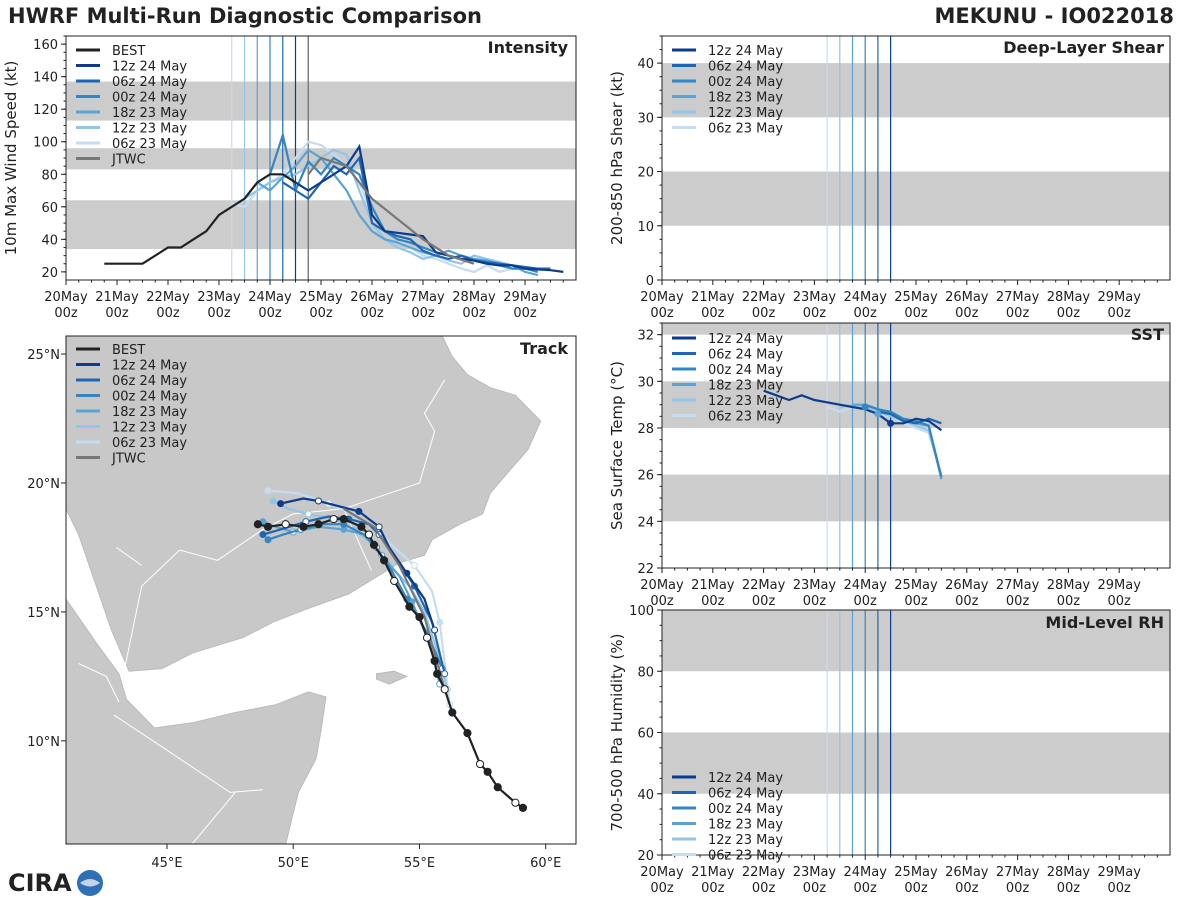 Image resolution: width=1200 pixels, height=900 pixels. Describe the element at coordinates (419, 863) in the screenshot. I see `lon-tick-label: 55°E` at that location.